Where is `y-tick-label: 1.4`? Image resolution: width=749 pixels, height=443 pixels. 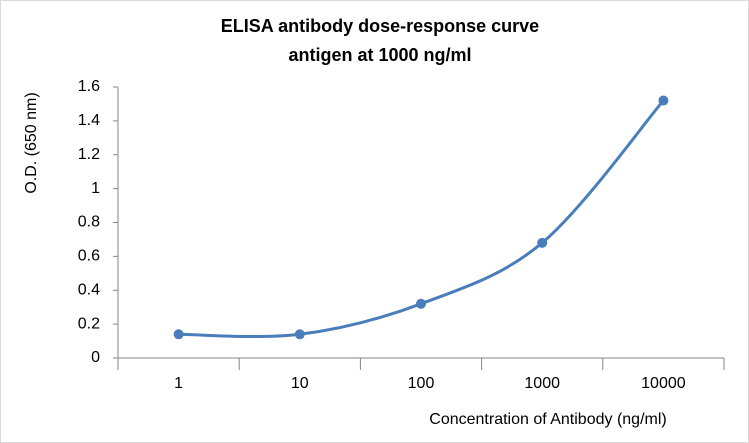 y-tick-label: 1.4 is located at coordinates (89, 120).